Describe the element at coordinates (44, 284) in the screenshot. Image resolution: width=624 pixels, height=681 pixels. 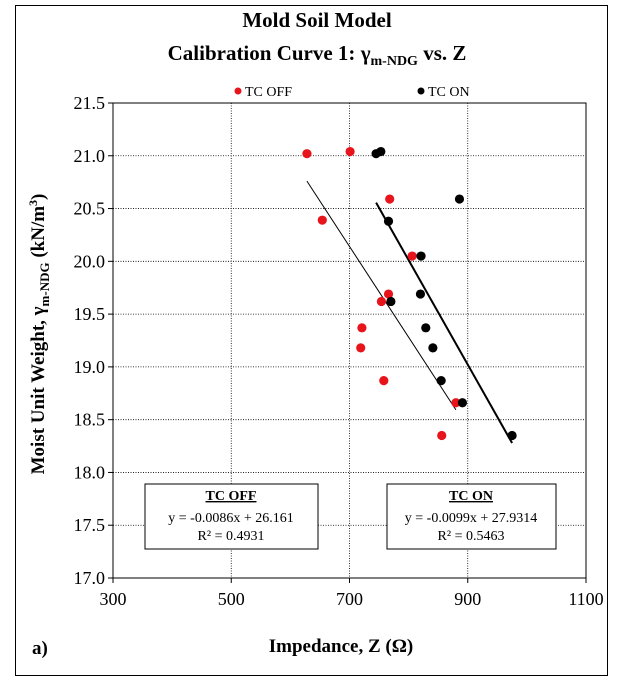
I see `y-axis-label-subscript: m-NDG` at that location.